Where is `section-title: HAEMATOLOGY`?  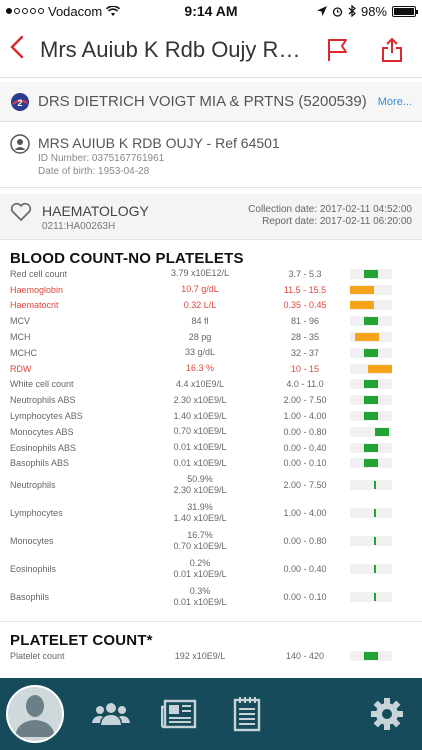 section-title: HAEMATOLOGY is located at coordinates (95, 211).